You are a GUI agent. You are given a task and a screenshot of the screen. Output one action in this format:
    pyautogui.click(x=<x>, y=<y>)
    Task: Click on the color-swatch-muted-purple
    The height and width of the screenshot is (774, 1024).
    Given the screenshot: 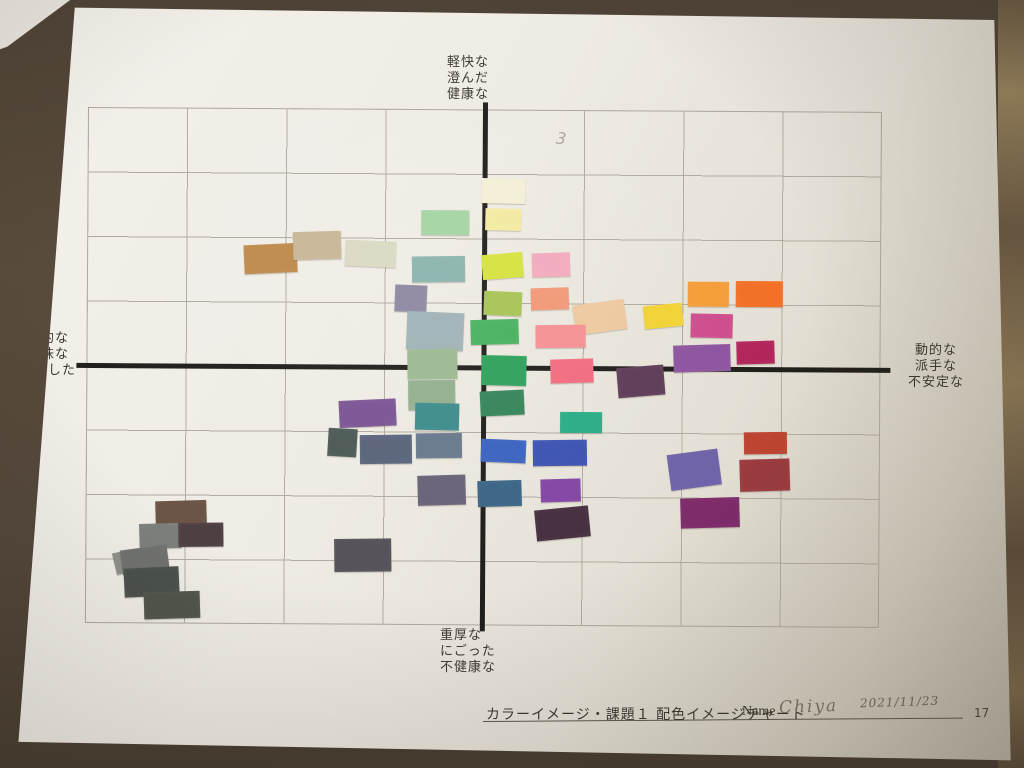 What is the action you would take?
    pyautogui.click(x=702, y=358)
    